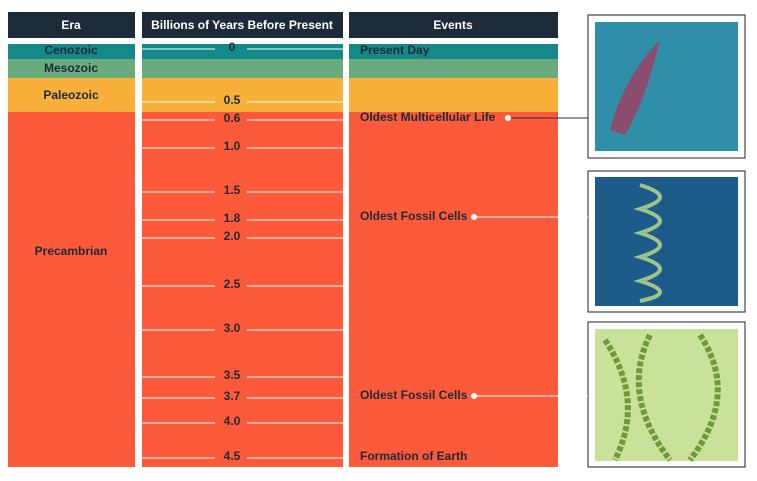 The width and height of the screenshot is (757, 481). I want to click on time-label: 3.5, so click(232, 375).